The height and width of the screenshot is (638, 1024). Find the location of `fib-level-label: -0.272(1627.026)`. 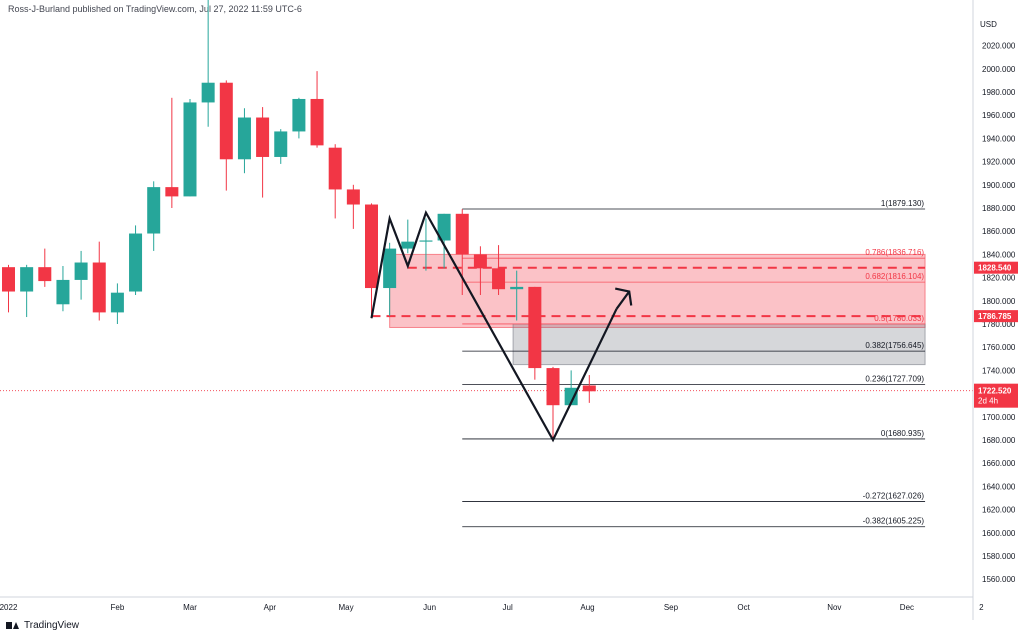

fib-level-label: -0.272(1627.026) is located at coordinates (894, 495).